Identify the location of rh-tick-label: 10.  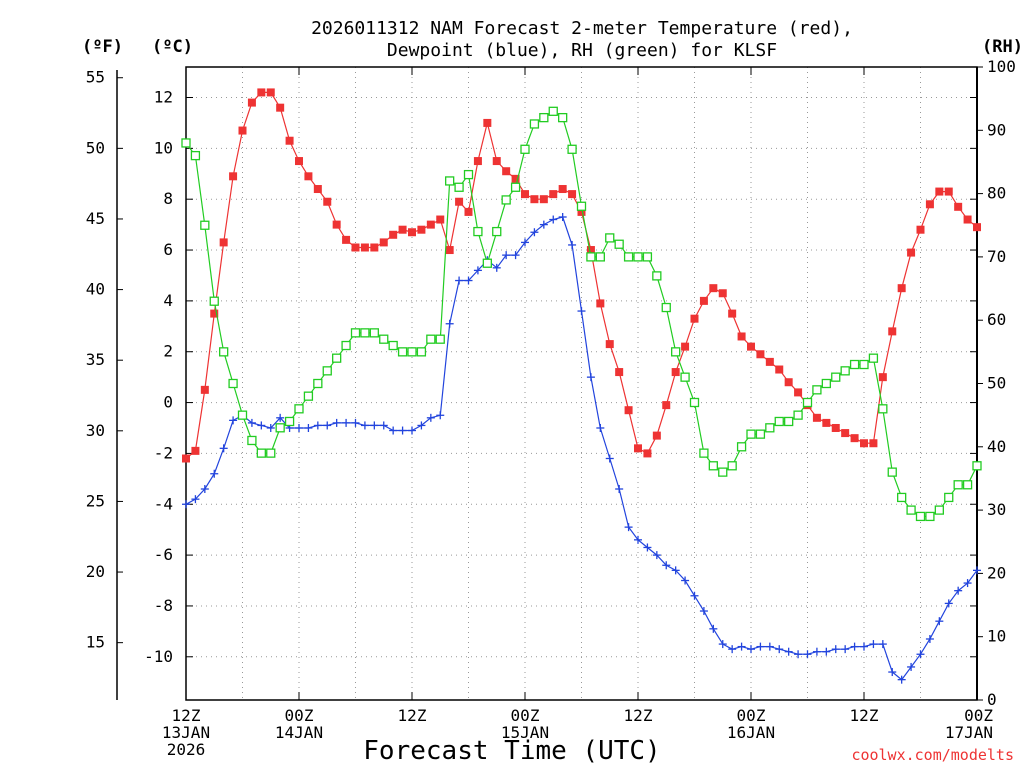
(996, 636).